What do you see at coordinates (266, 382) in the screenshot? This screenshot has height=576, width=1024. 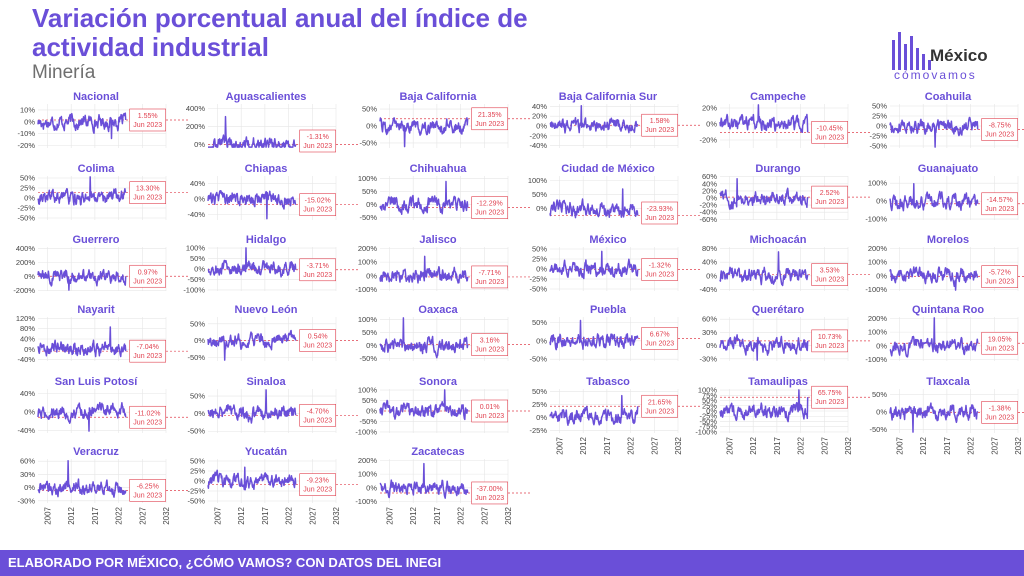 I see `panel-title: Sinaloa` at bounding box center [266, 382].